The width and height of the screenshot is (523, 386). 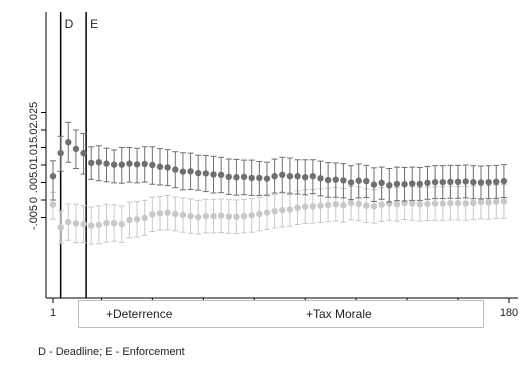 What do you see at coordinates (34, 182) in the screenshot?
I see `y-tick-label: .005` at bounding box center [34, 182].